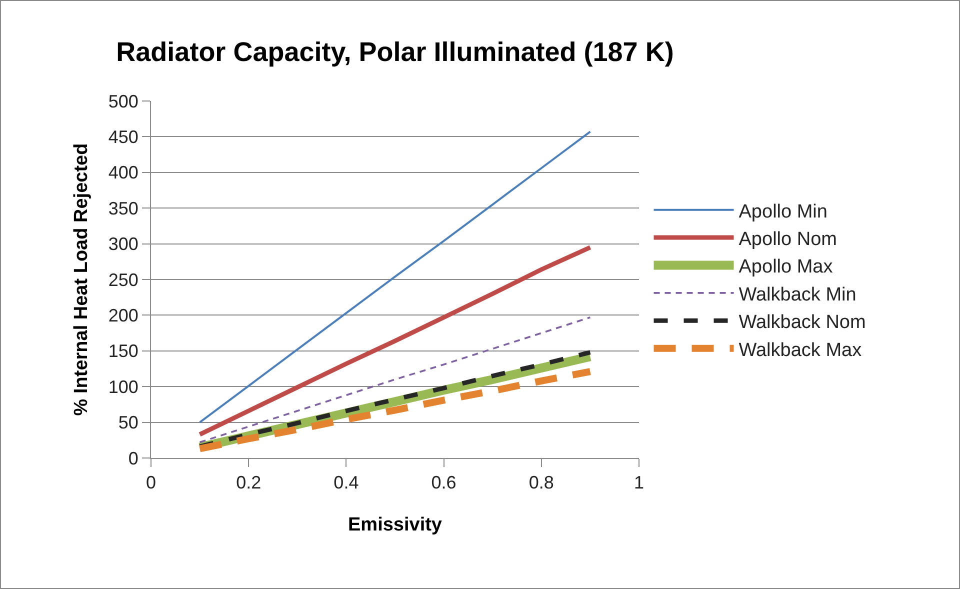  I want to click on x-tick-label: 1, so click(639, 482).